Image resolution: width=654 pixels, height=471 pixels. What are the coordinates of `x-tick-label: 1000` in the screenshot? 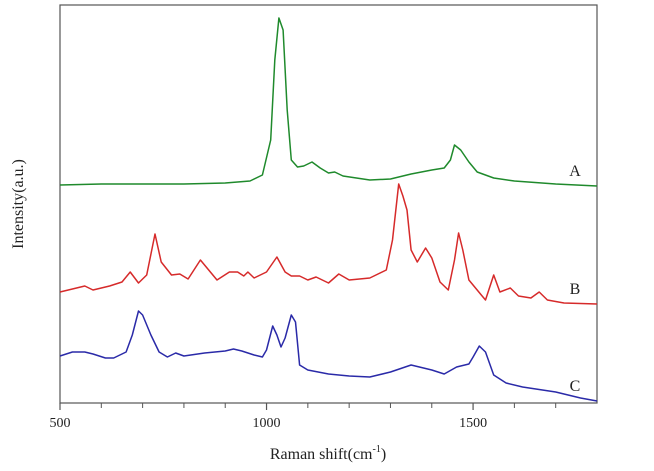 It's located at (267, 423).